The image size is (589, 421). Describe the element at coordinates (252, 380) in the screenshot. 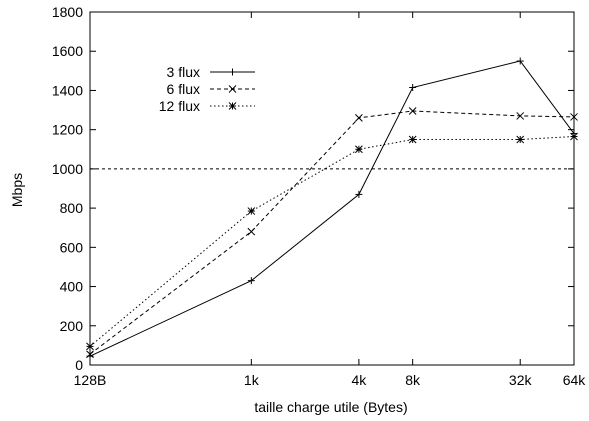

I see `x-tick-label-1k: 1k` at that location.